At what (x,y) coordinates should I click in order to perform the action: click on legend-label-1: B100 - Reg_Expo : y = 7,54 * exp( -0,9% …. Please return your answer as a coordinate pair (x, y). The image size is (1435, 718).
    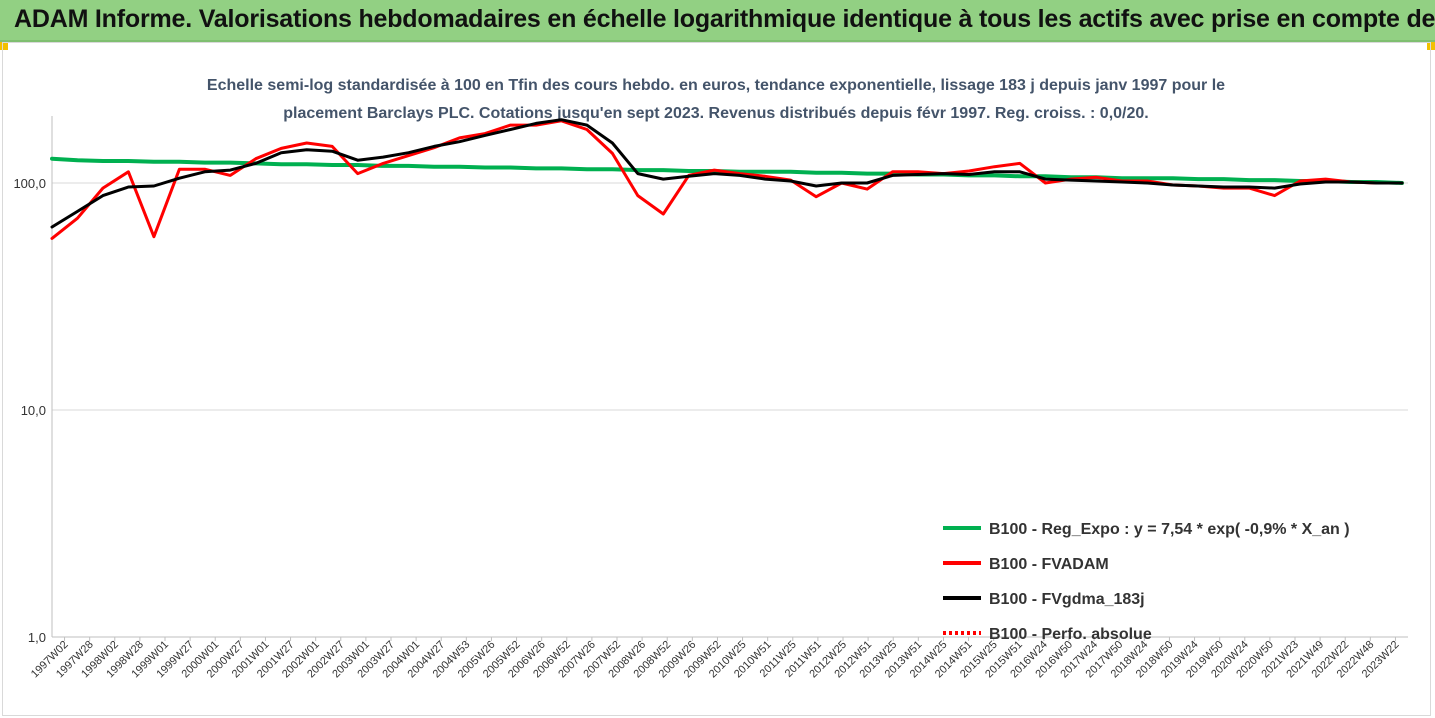
    Looking at the image, I should click on (1169, 529).